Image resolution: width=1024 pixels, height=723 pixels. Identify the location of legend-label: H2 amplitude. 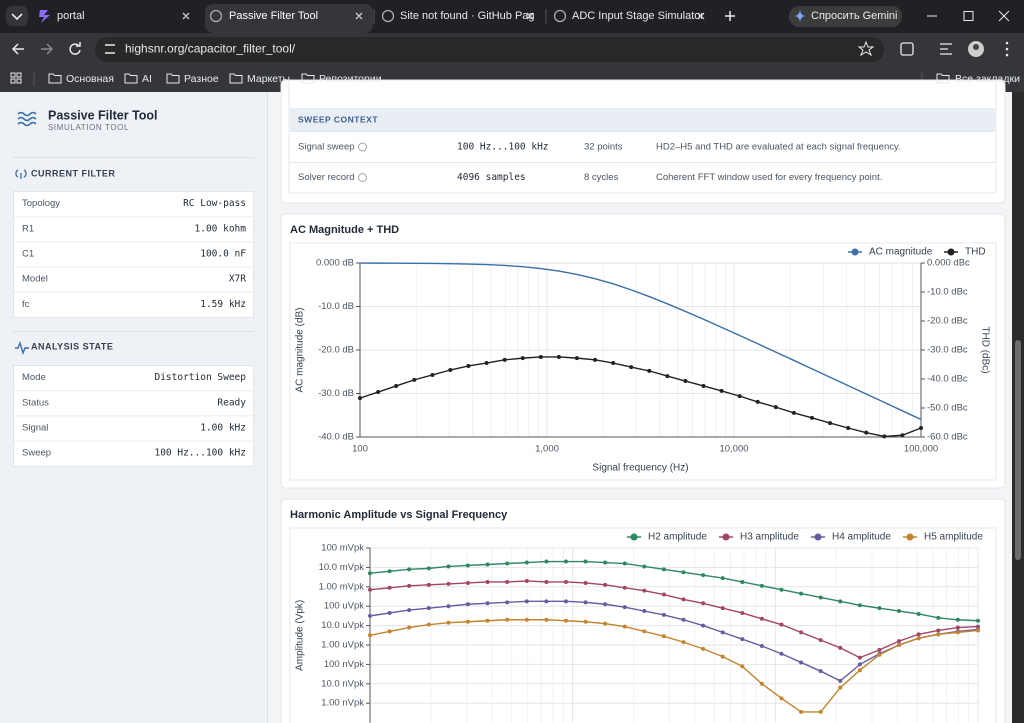
(677, 537).